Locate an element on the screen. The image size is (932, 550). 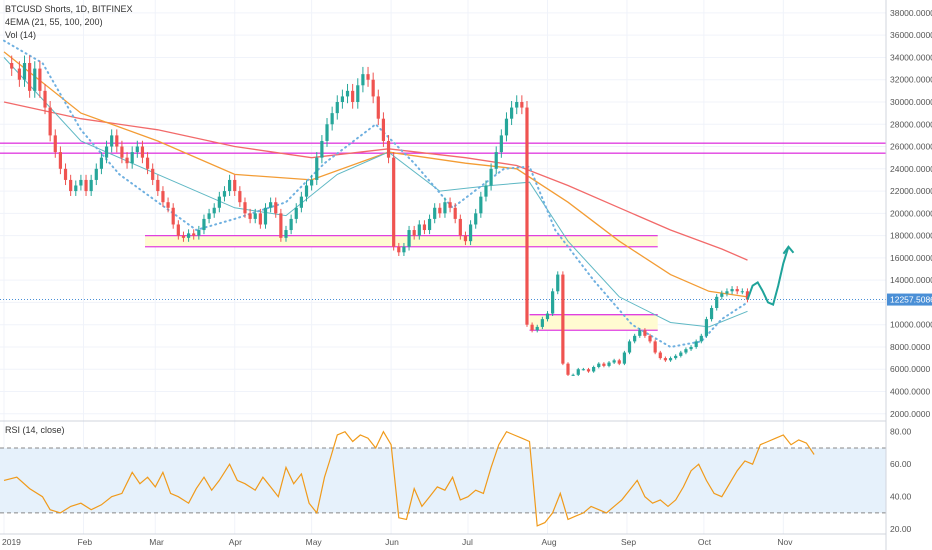
rsi-legend: RSI (14, close) is located at coordinates (35, 430).